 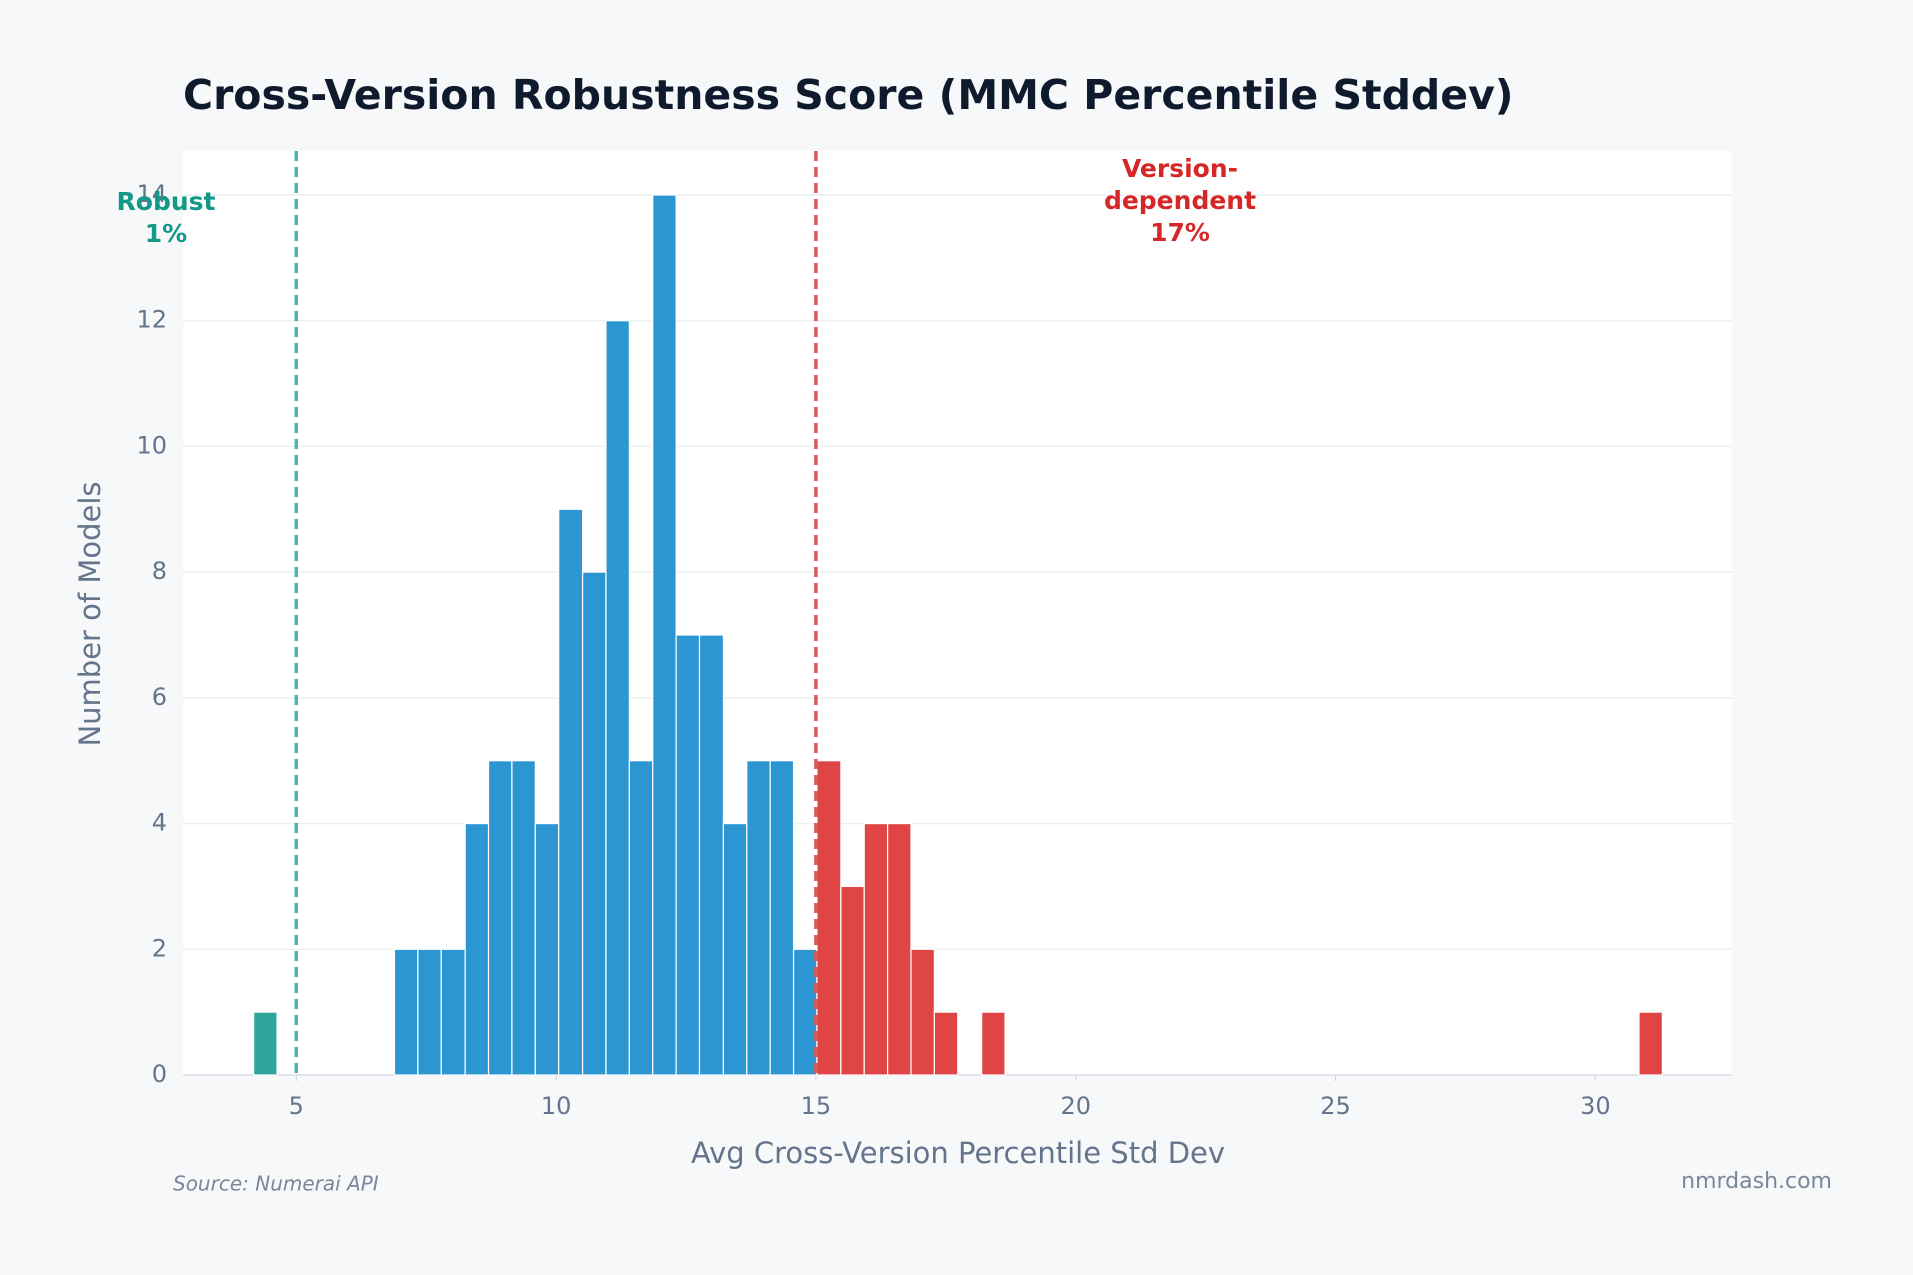 I want to click on y-tick-label: 6, so click(x=159, y=697).